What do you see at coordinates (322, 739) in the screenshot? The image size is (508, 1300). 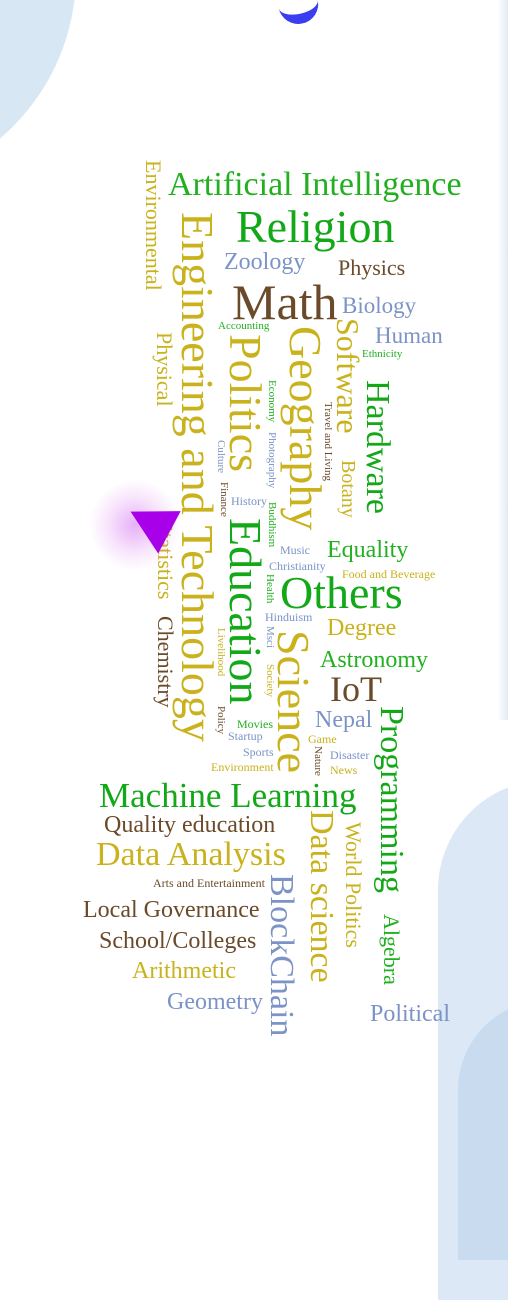 I see `word-game: Game` at bounding box center [322, 739].